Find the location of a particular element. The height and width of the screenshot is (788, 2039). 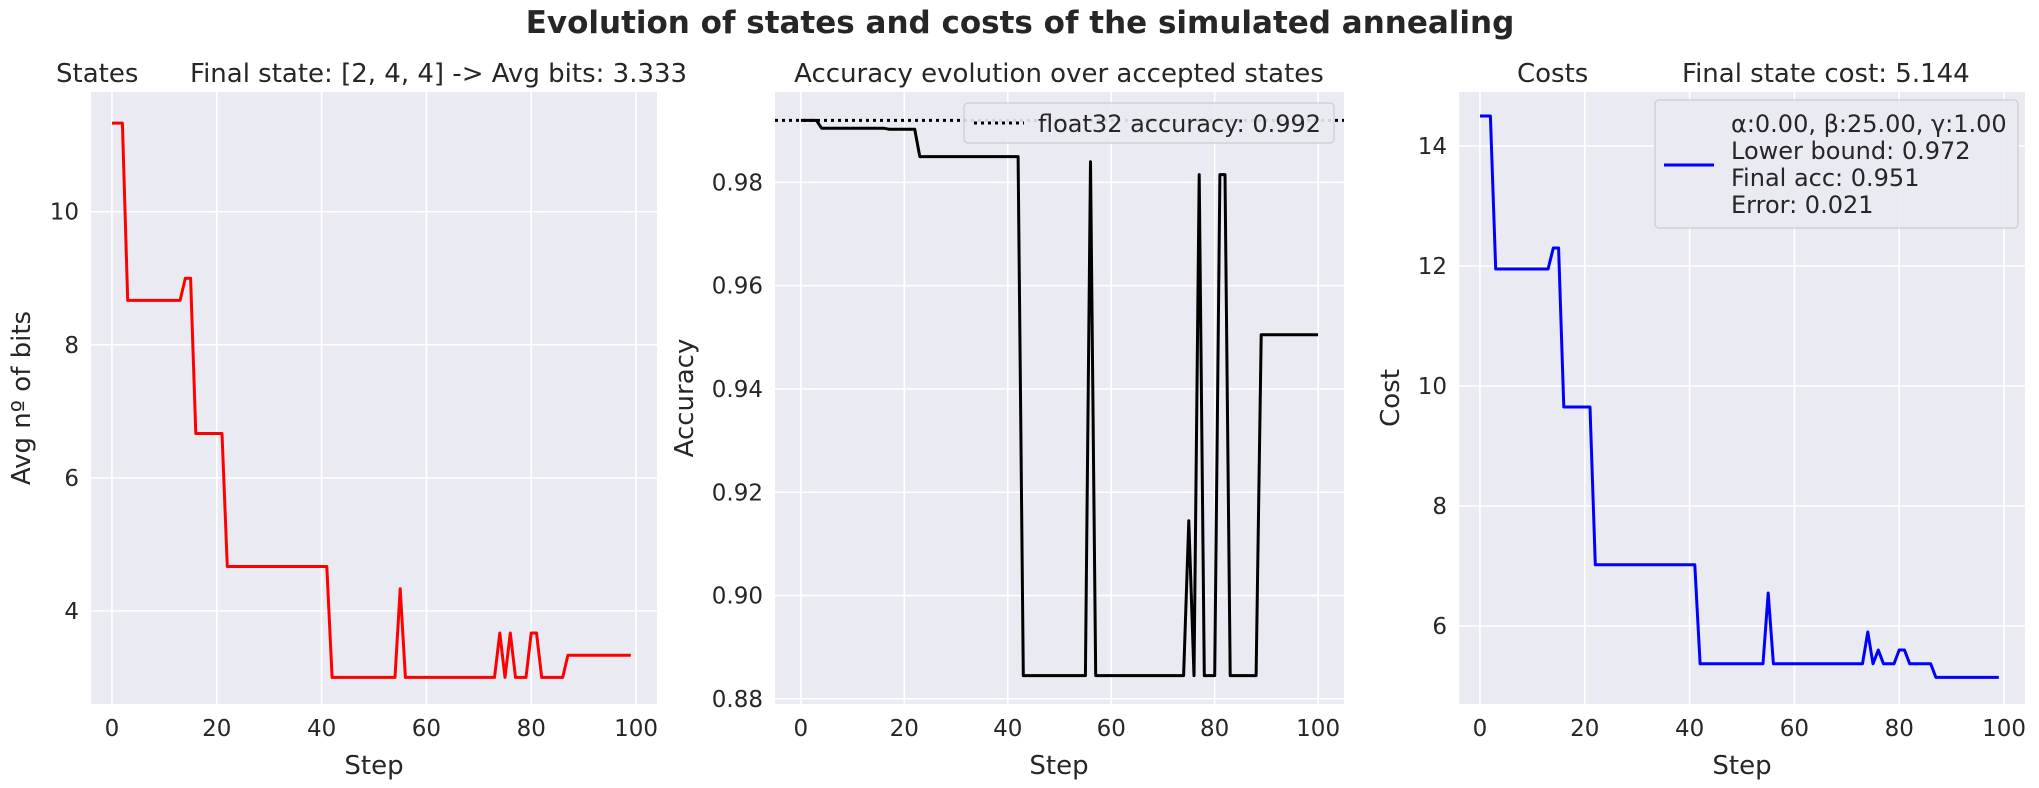

accuracy-legend: float32 accuracy: 0.992 is located at coordinates (1149, 123).